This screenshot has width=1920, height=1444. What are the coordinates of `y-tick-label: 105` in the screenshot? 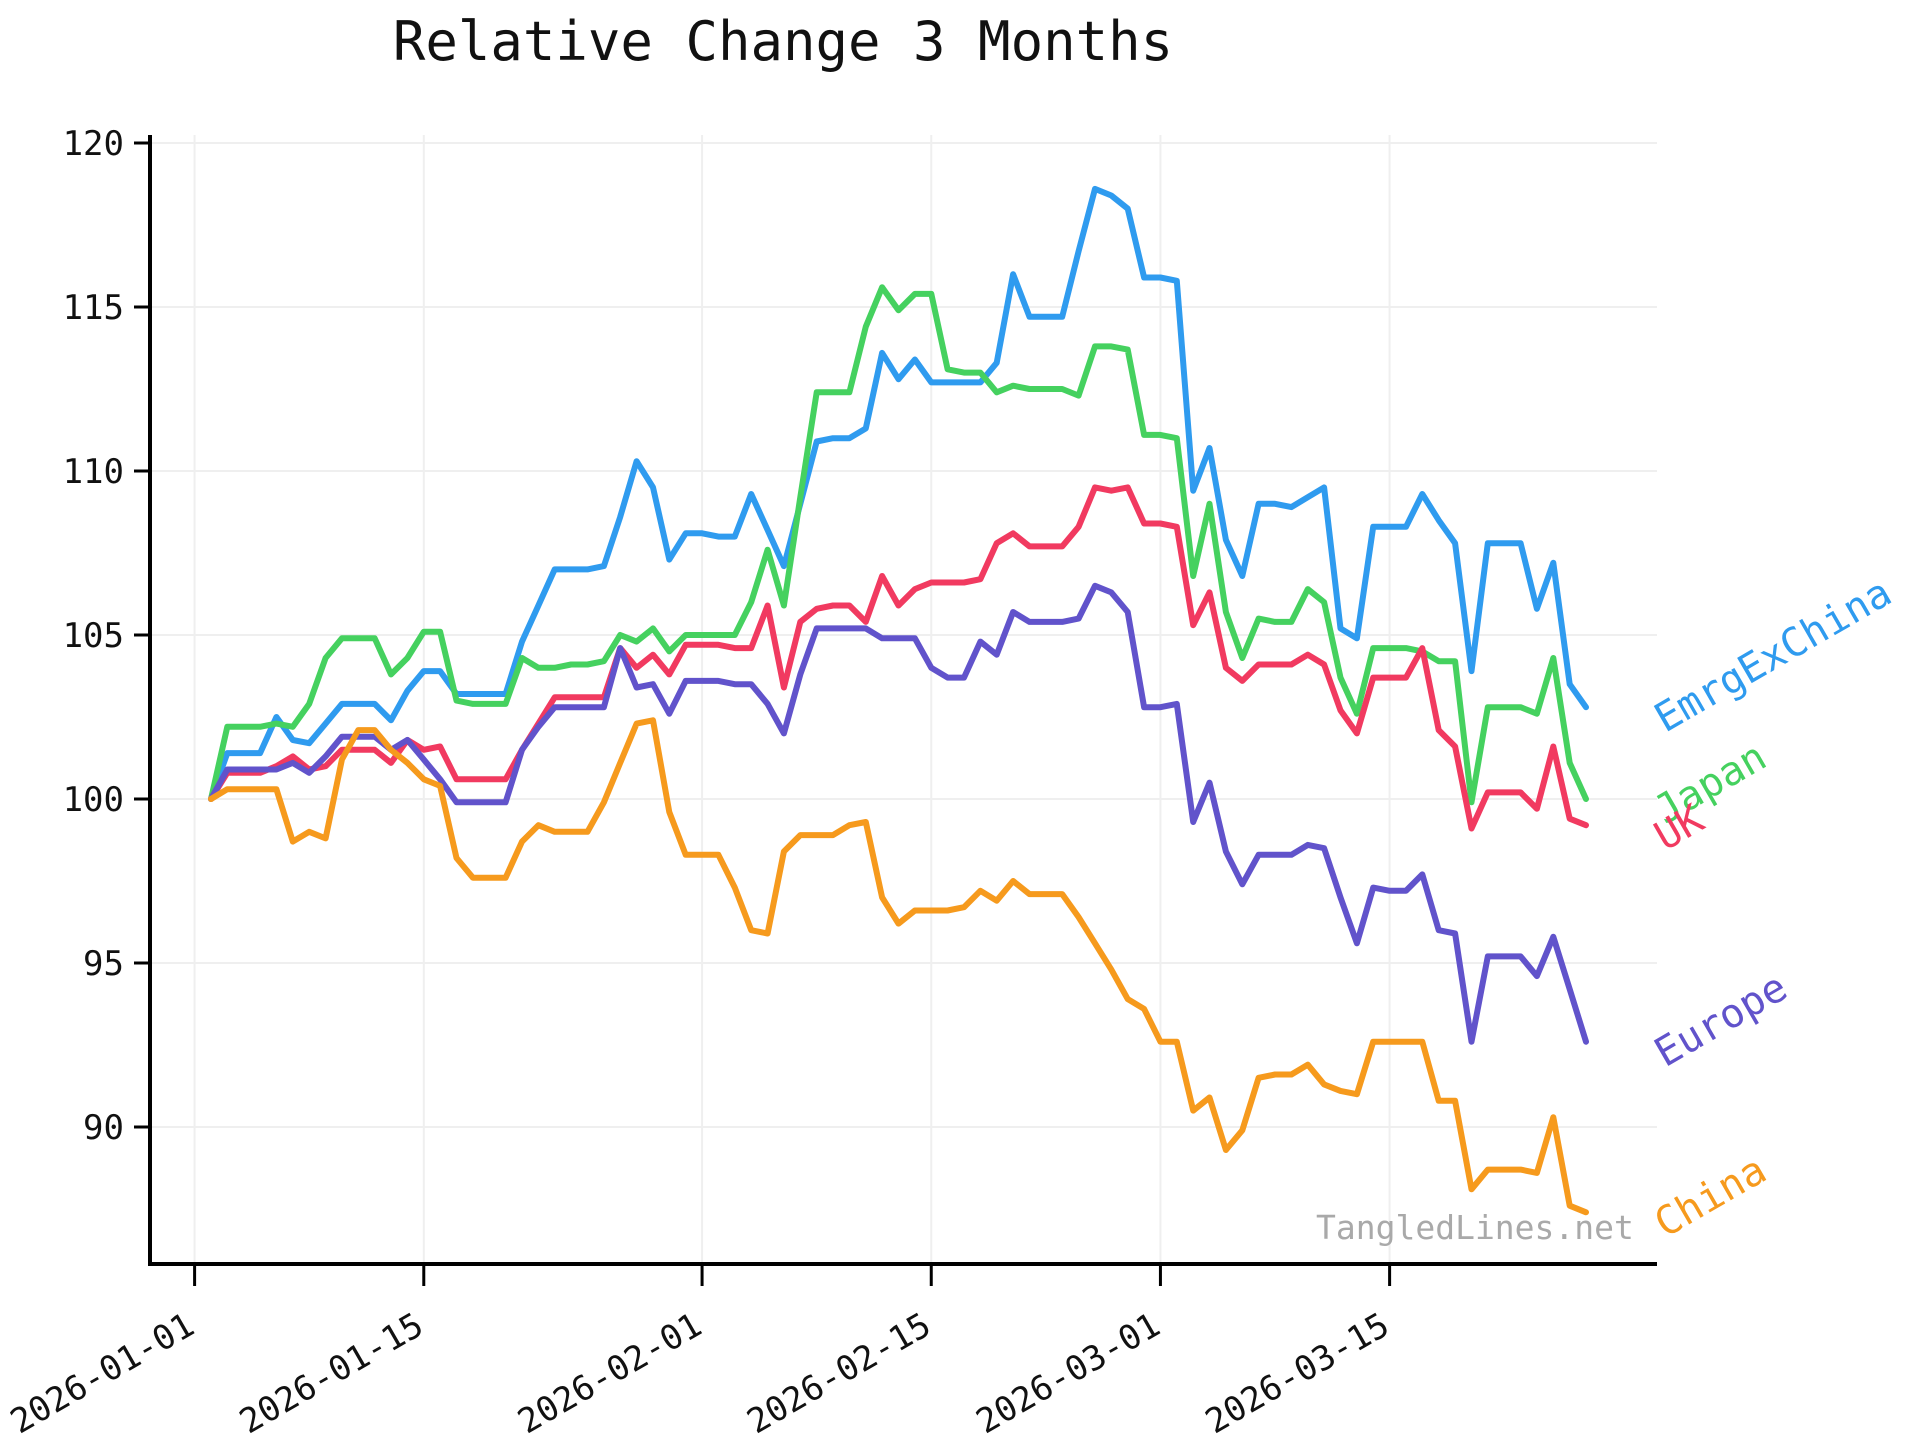 It's located at (93, 636).